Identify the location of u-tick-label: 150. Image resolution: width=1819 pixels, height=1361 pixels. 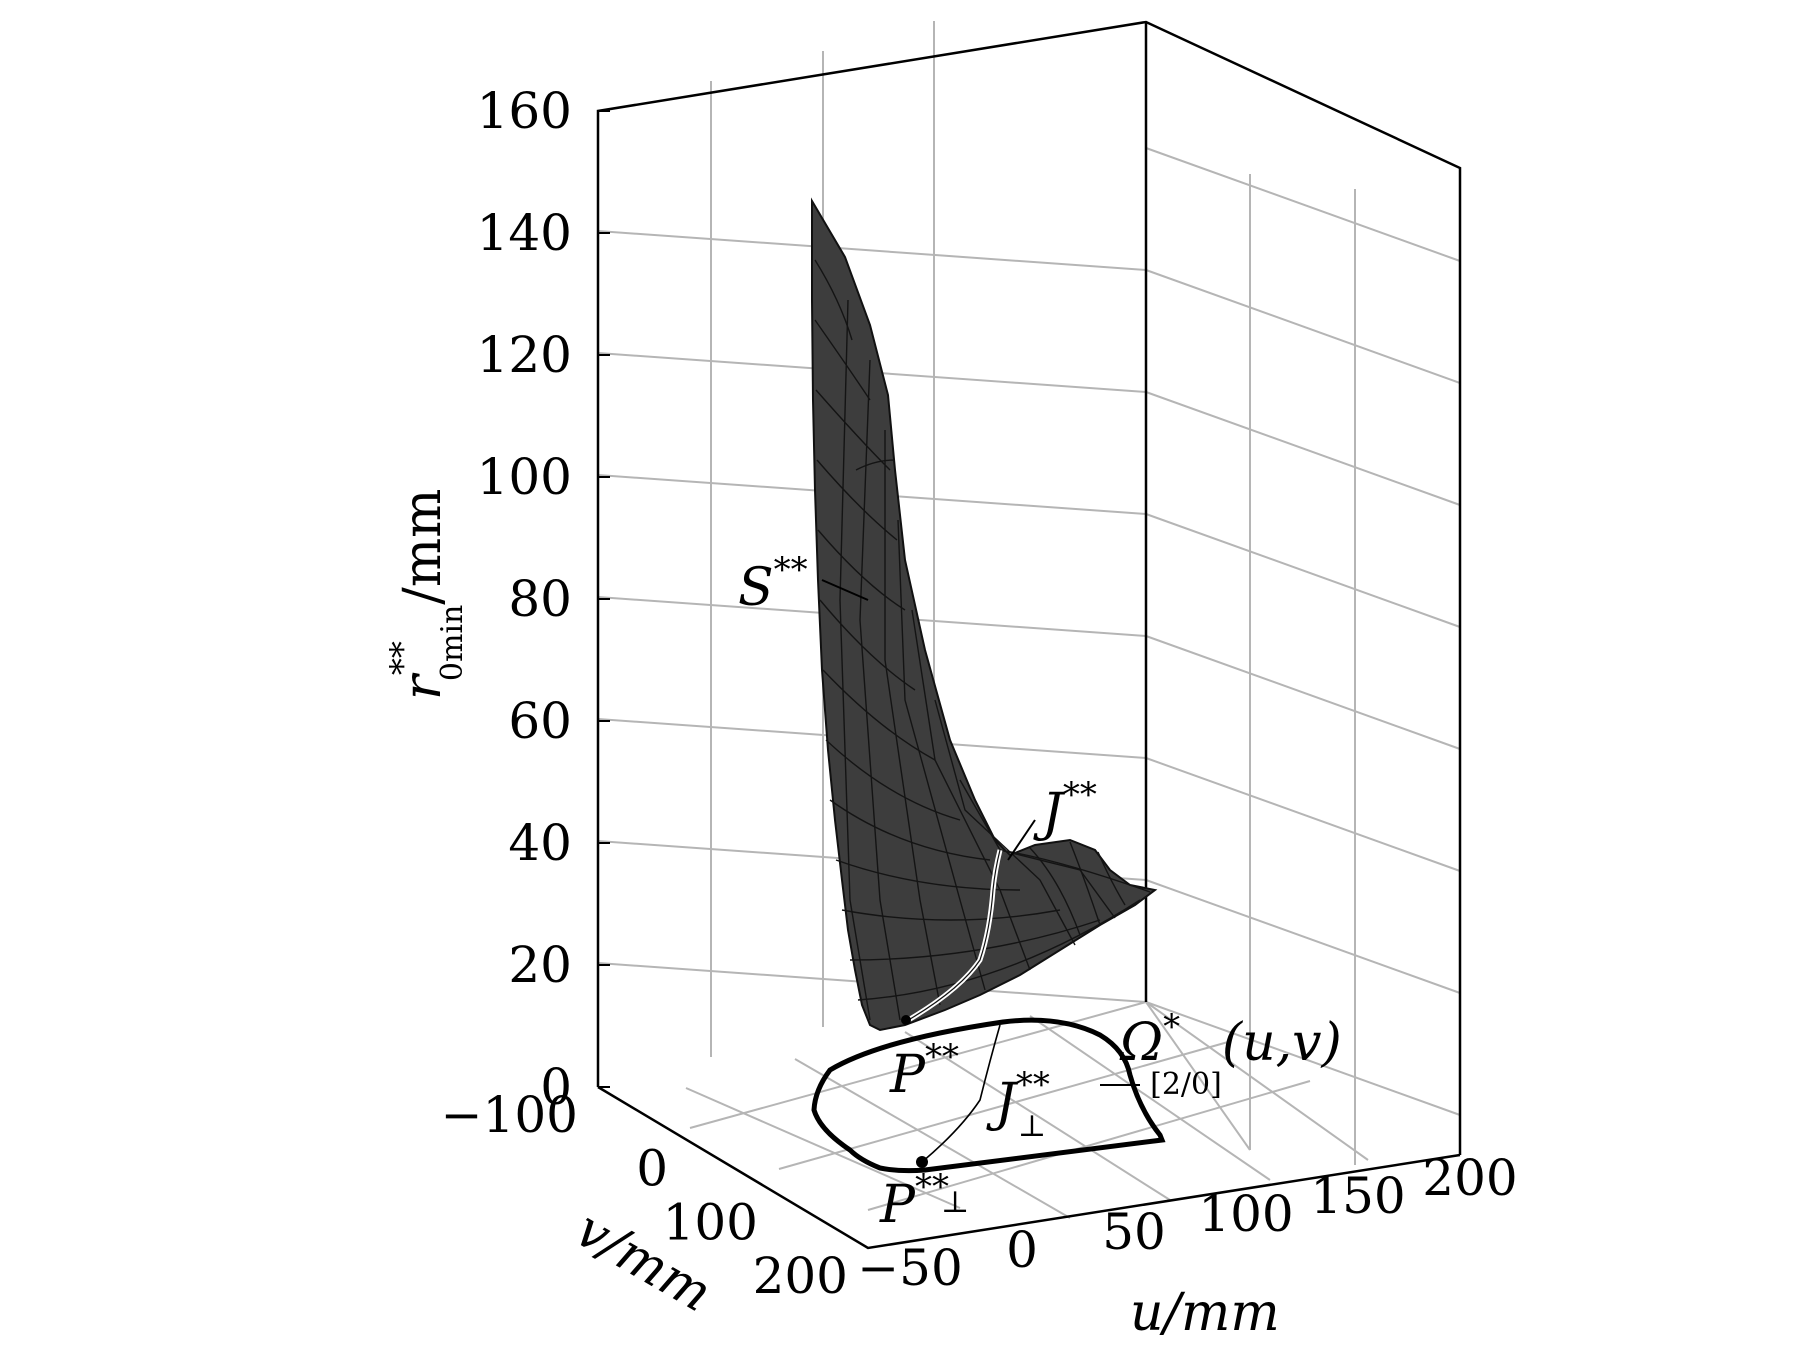
(1357, 1196).